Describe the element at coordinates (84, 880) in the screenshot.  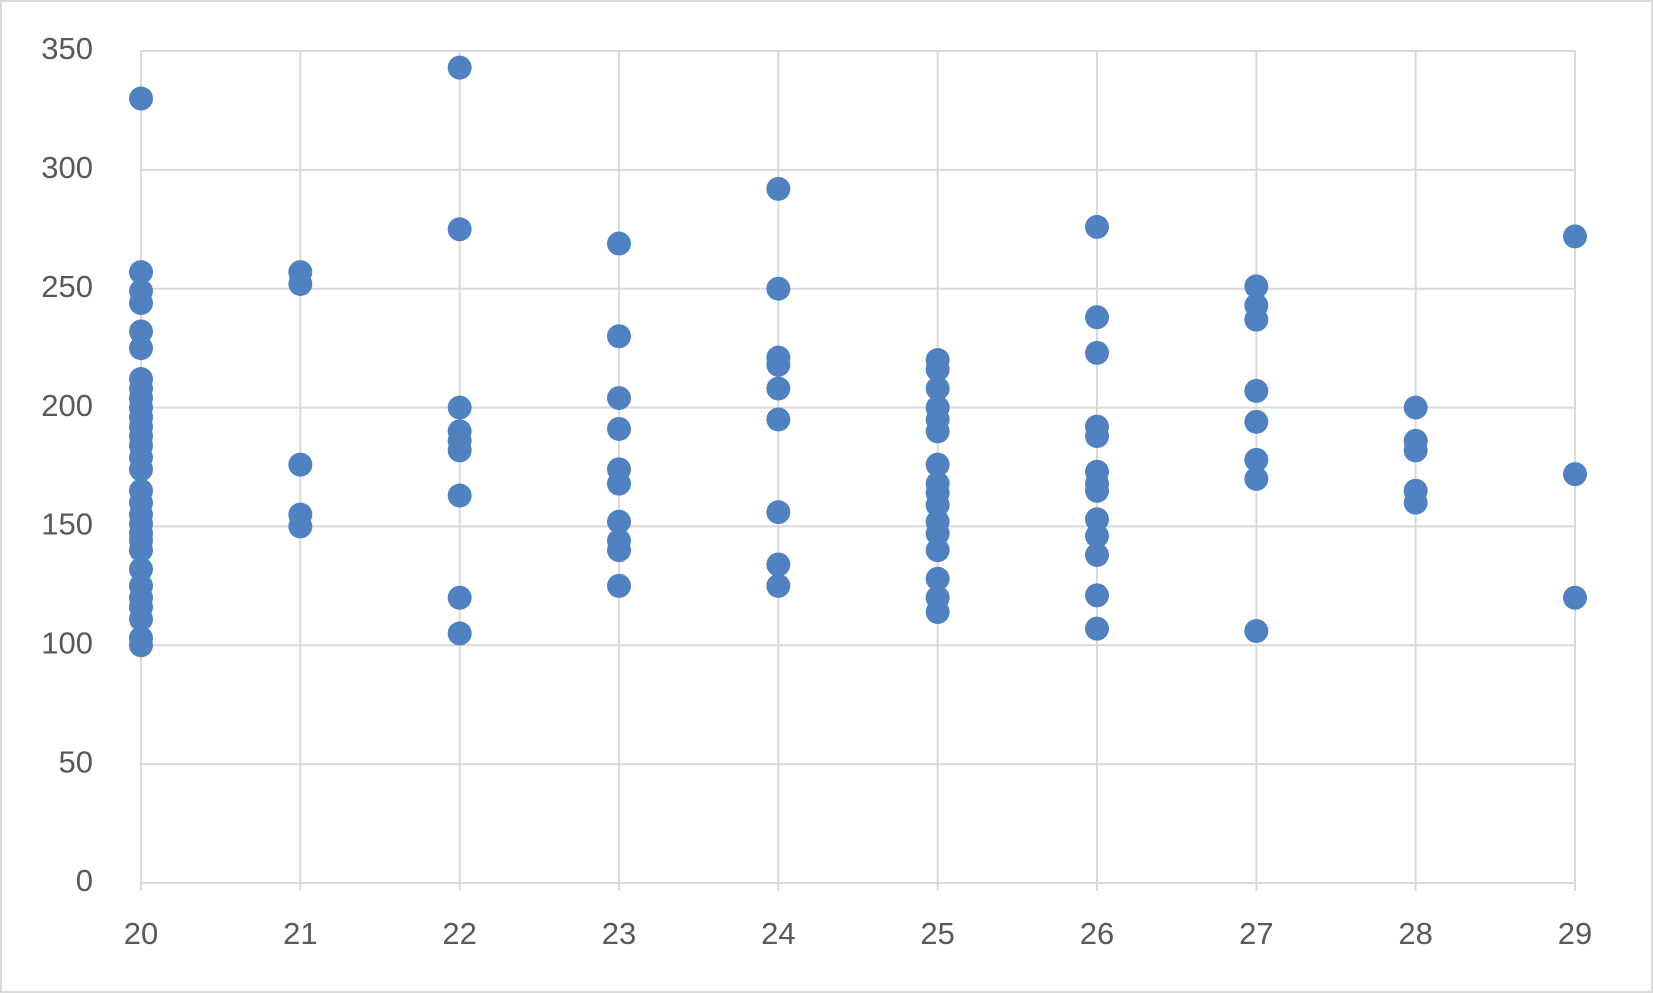
I see `y-tick-label: 0` at that location.